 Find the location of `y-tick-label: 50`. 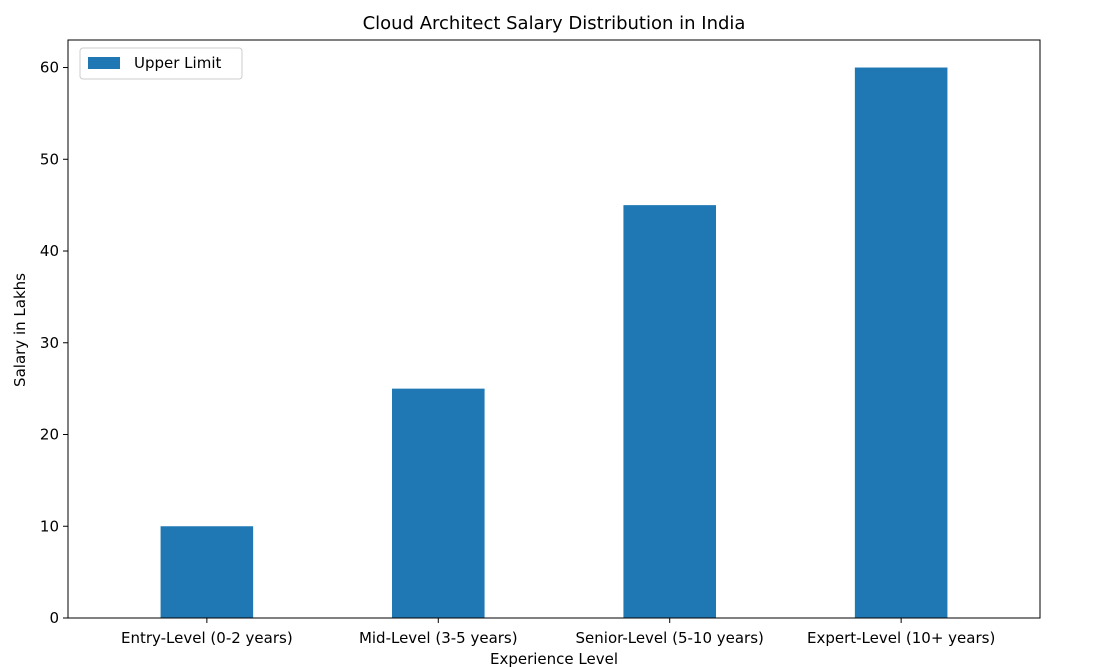

y-tick-label: 50 is located at coordinates (49, 159).